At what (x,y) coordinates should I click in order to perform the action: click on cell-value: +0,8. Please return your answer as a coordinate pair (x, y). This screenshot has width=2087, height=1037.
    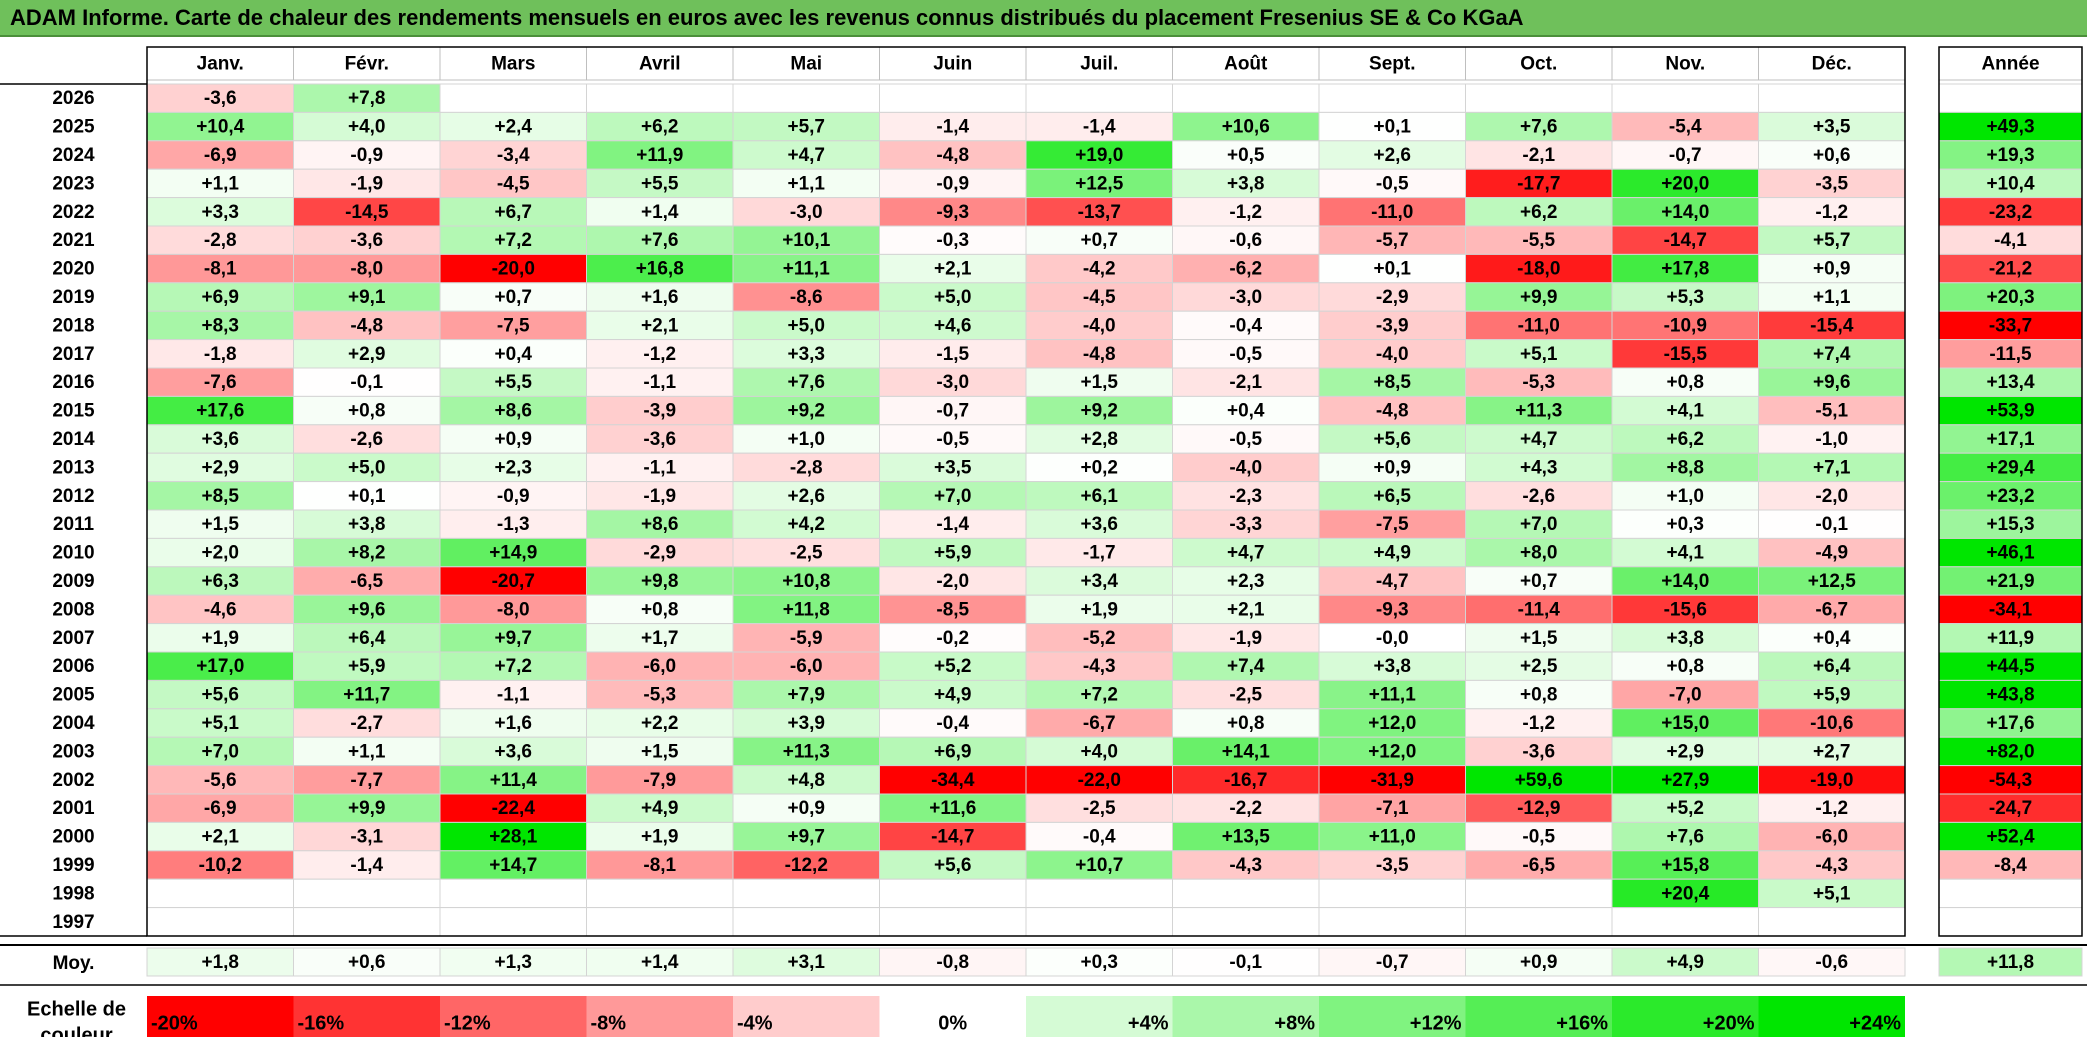
    Looking at the image, I should click on (660, 609).